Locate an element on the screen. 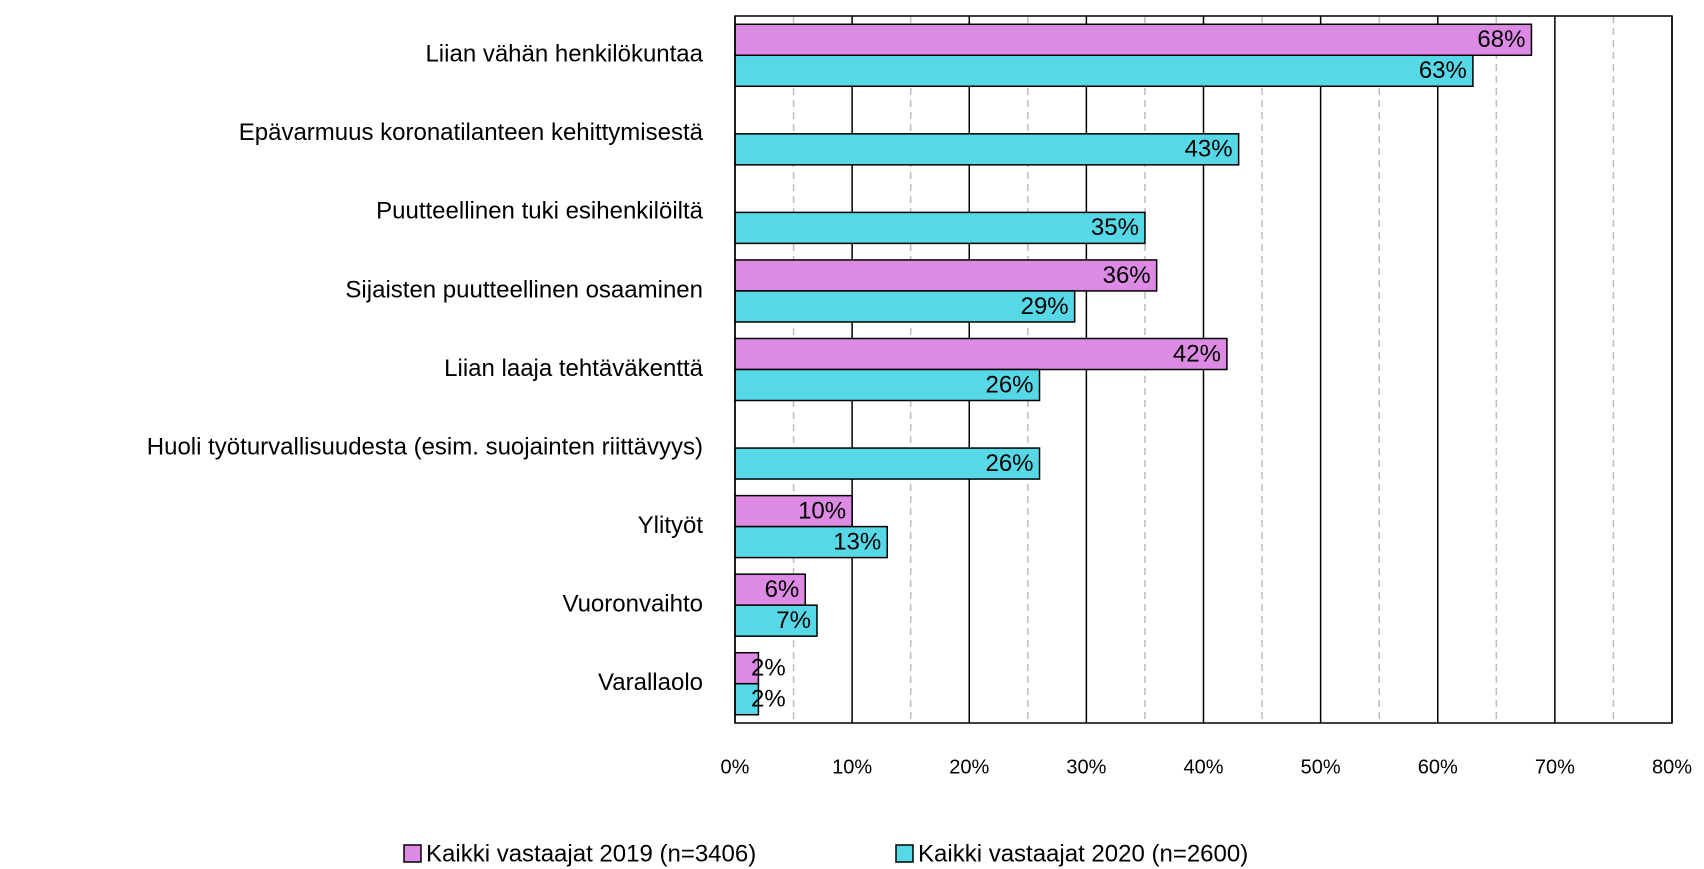 Image resolution: width=1704 pixels, height=869 pixels. value-label: 42% is located at coordinates (1197, 353).